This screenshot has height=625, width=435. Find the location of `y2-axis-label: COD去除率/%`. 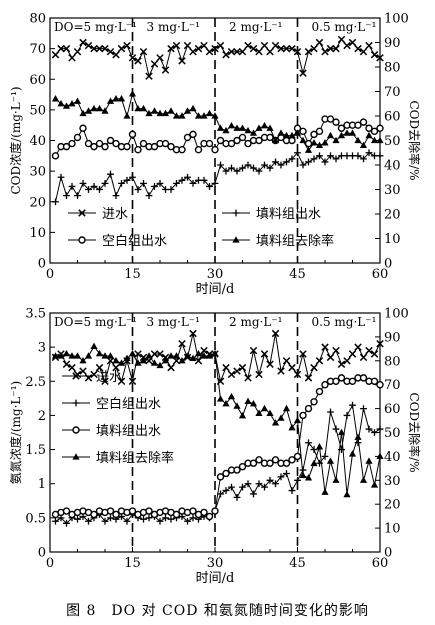

y2-axis-label: COD去除率/% is located at coordinates (414, 140).